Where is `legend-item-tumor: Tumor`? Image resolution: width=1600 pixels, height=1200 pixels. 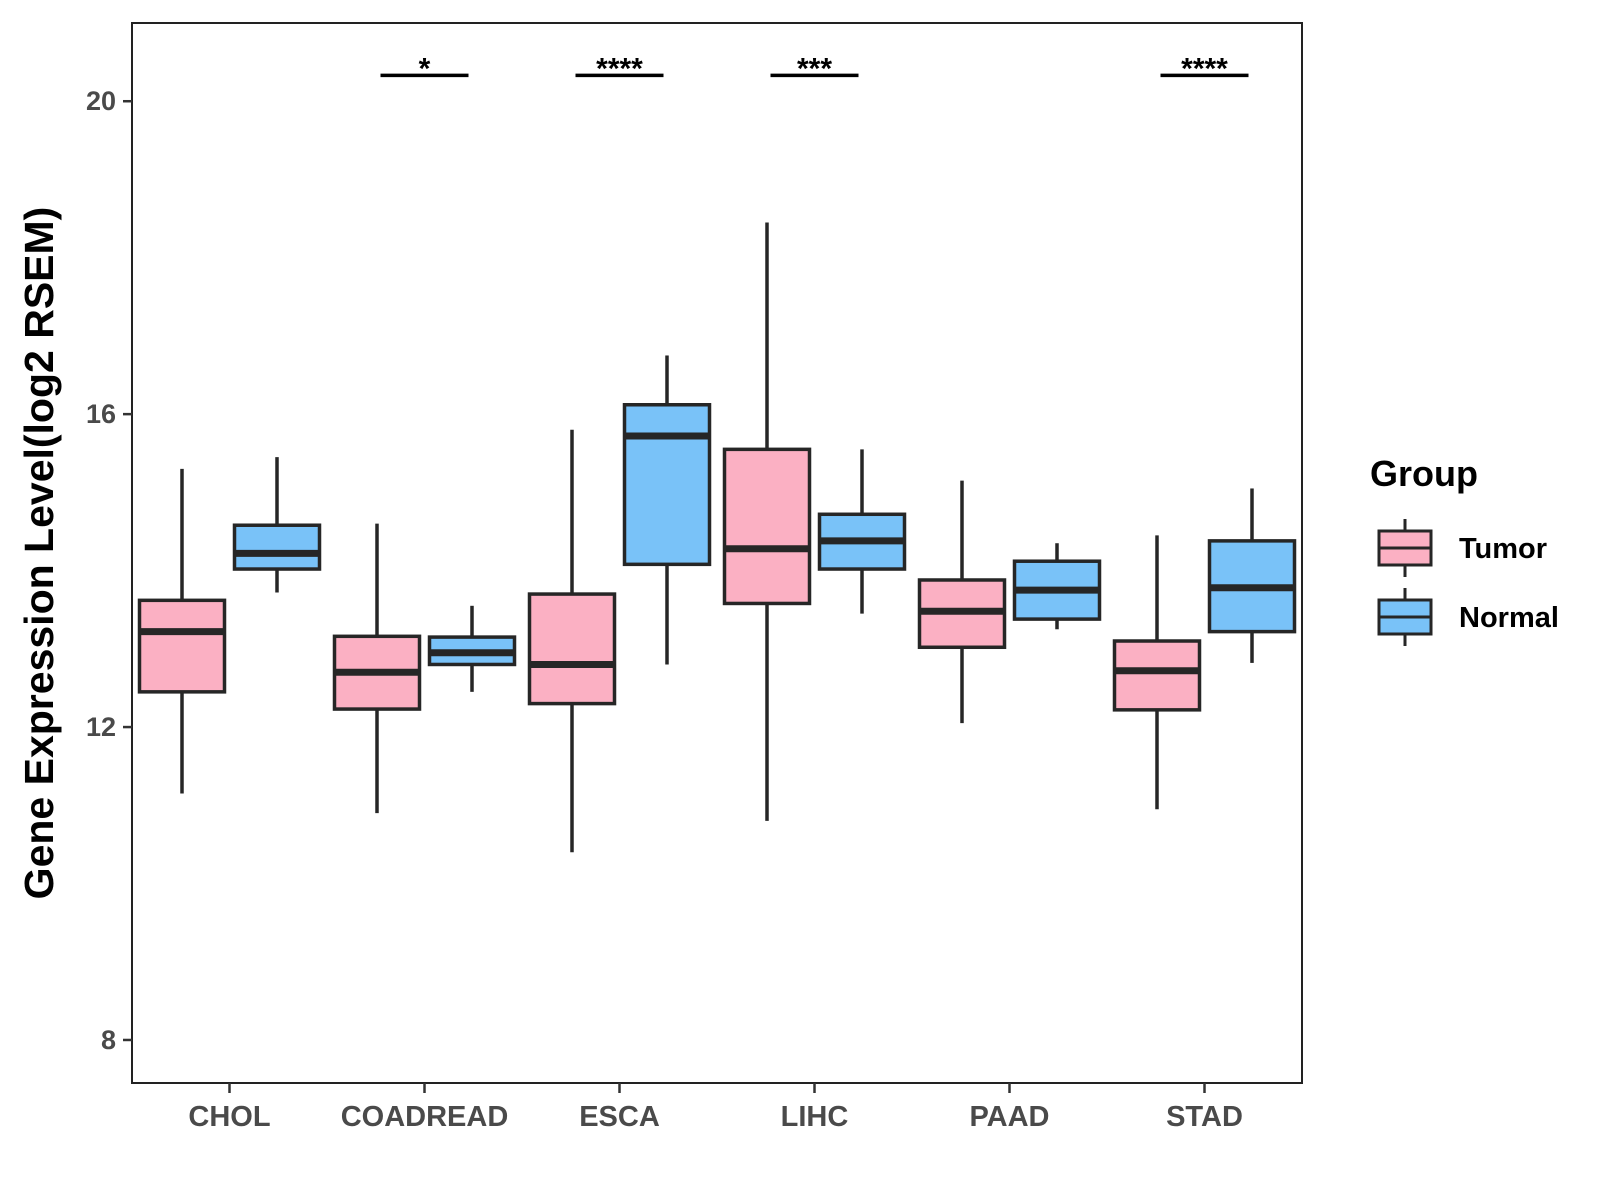
legend-item-tumor: Tumor is located at coordinates (1462, 548).